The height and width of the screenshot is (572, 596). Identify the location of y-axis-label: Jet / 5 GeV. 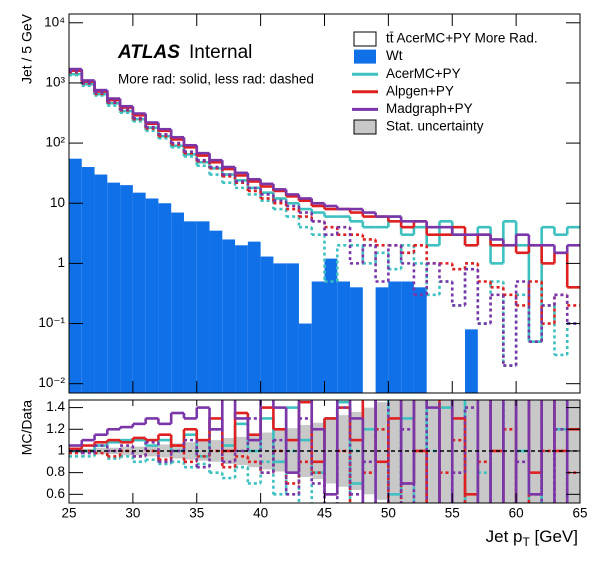
(27, 48).